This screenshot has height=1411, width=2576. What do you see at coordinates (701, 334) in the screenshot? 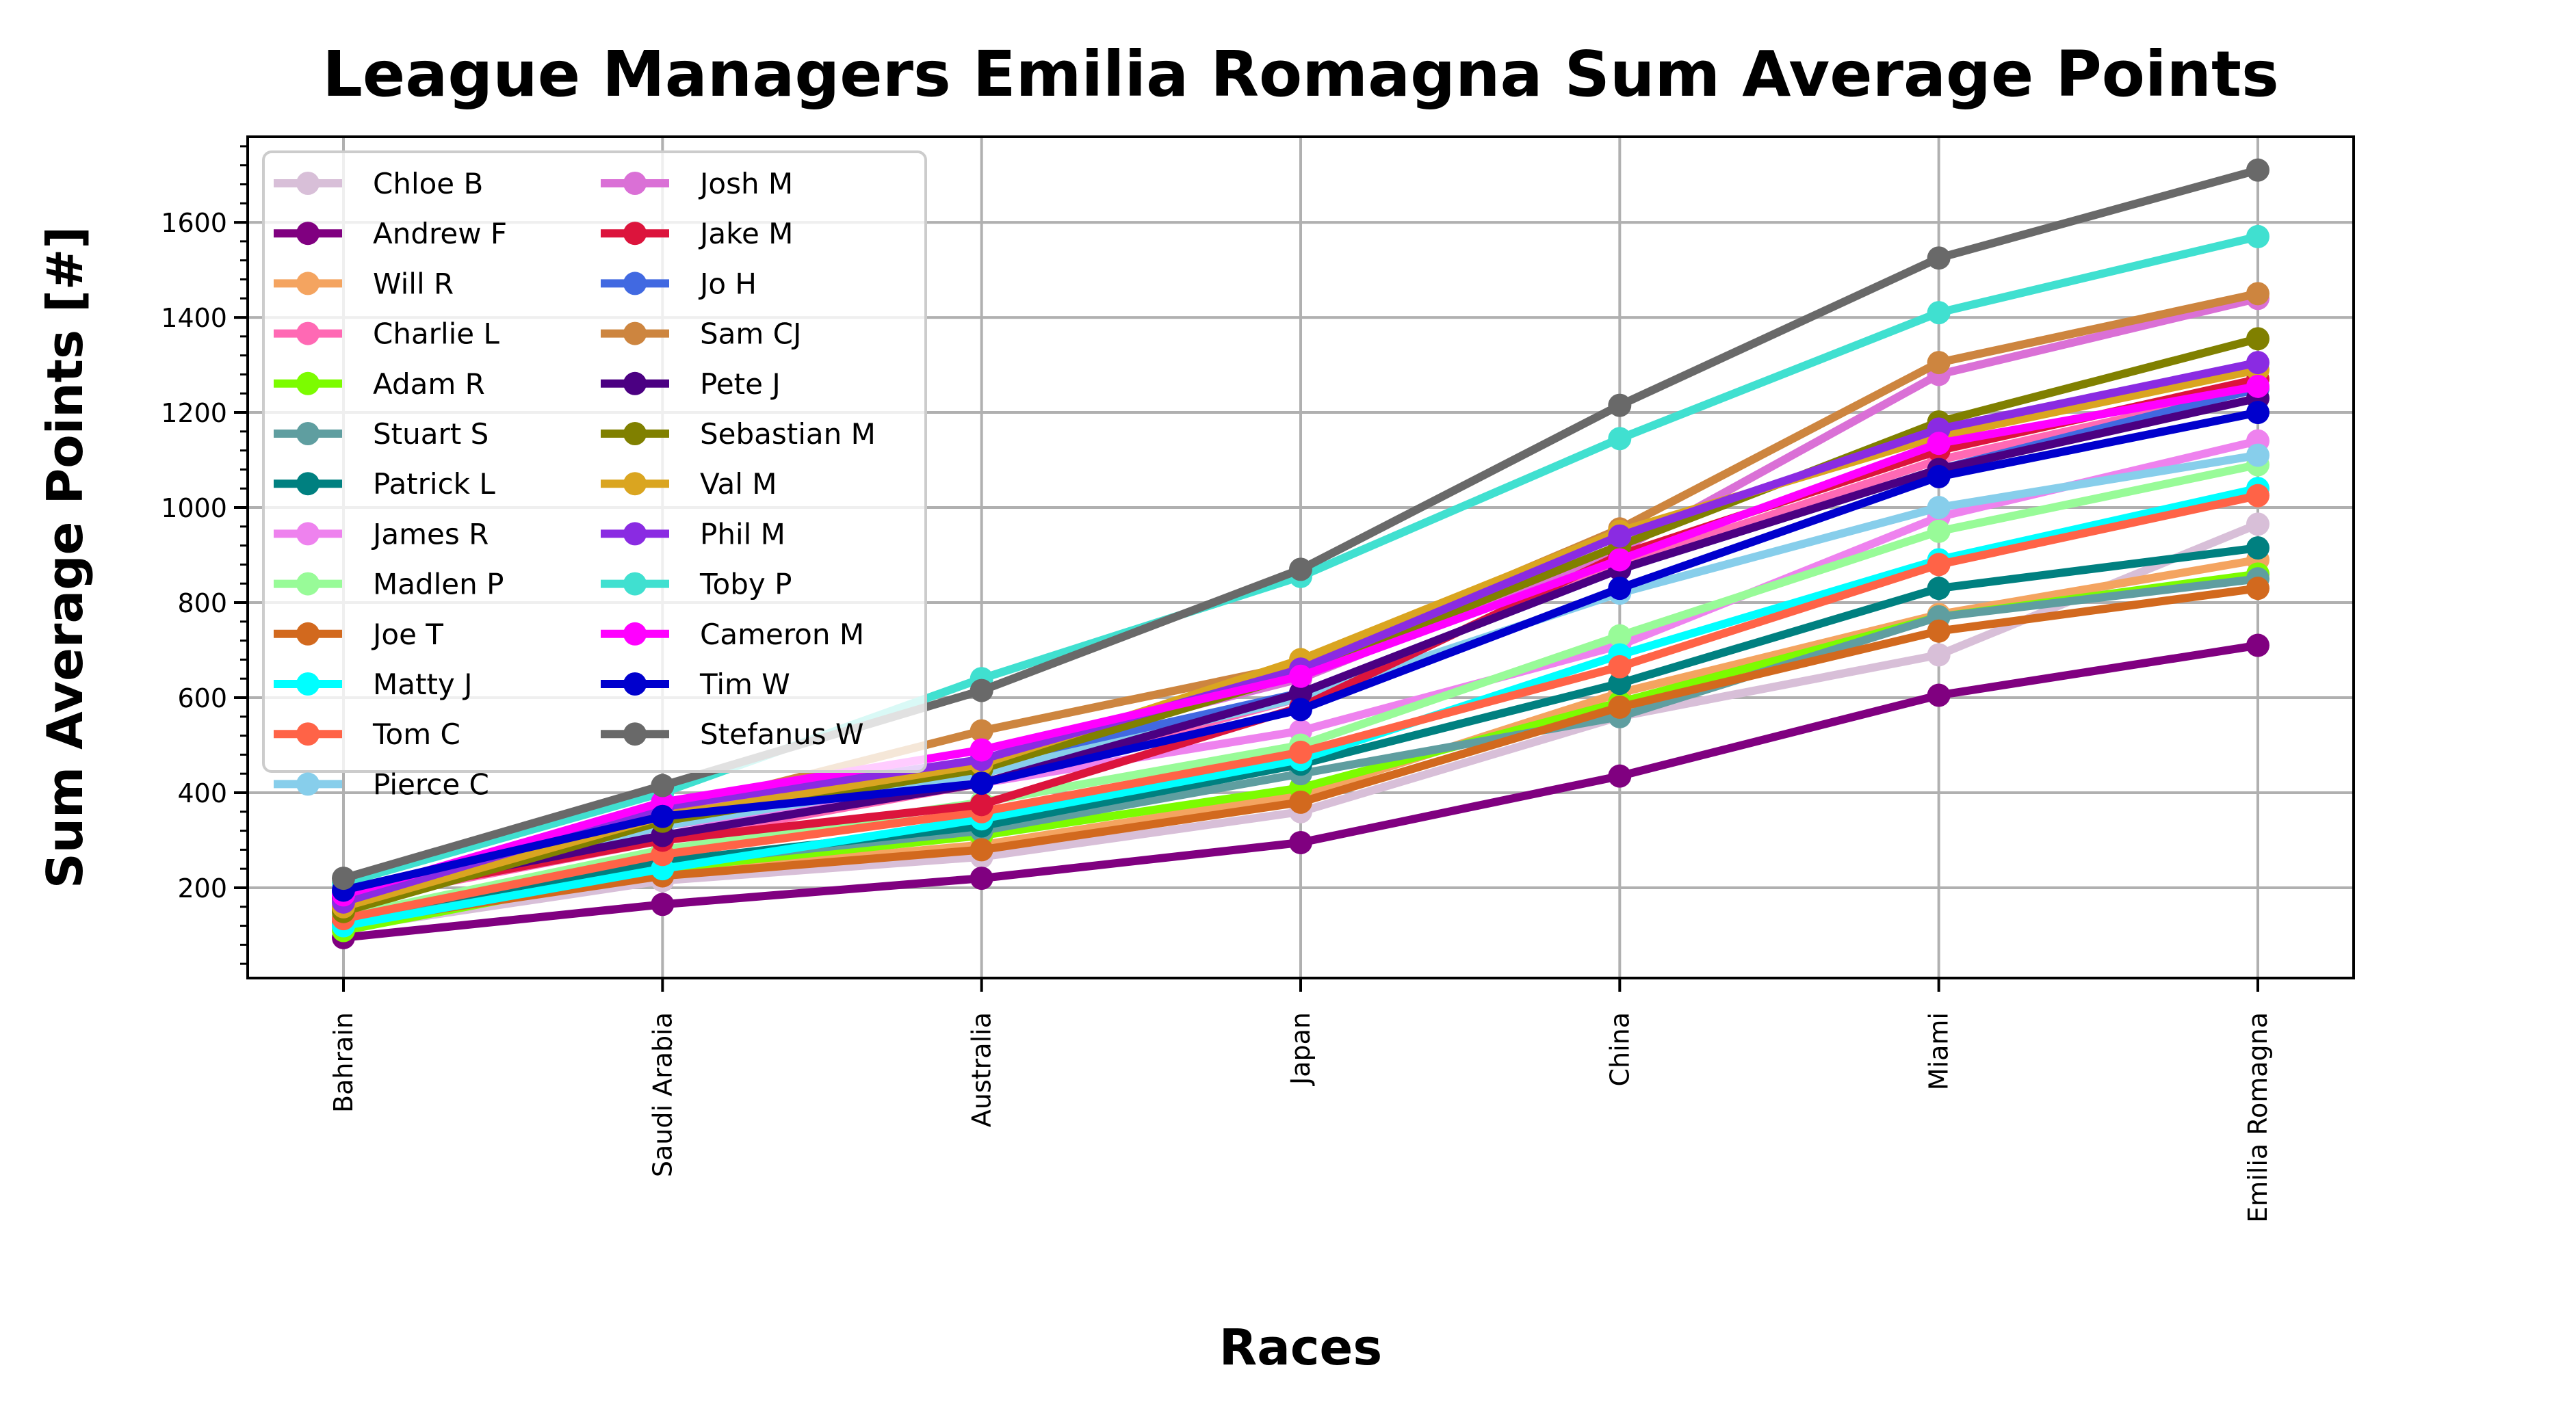
I see `legend-item: Sam CJ` at bounding box center [701, 334].